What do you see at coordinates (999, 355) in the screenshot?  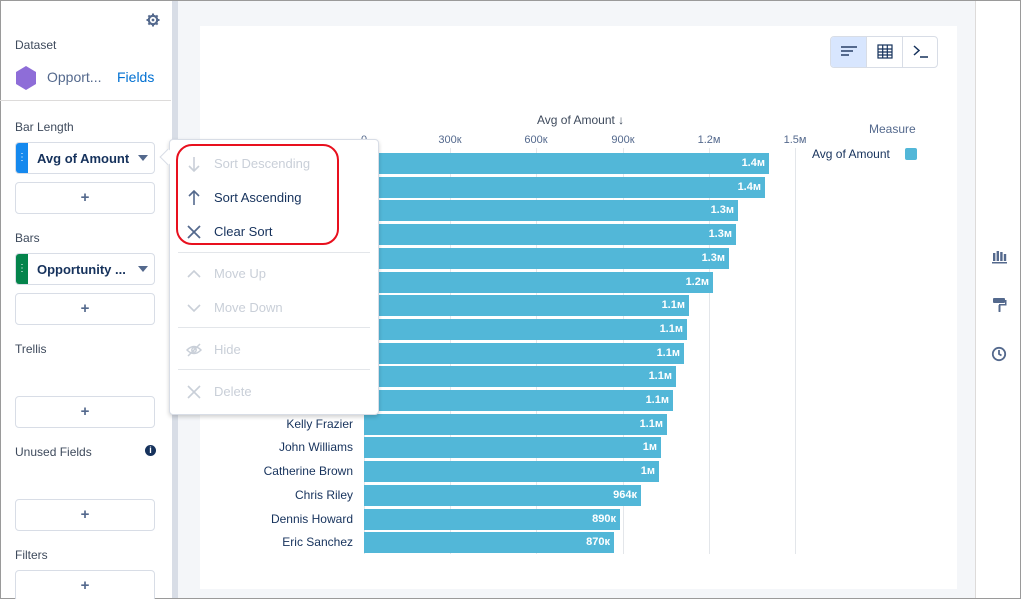 I see `clock-icon` at bounding box center [999, 355].